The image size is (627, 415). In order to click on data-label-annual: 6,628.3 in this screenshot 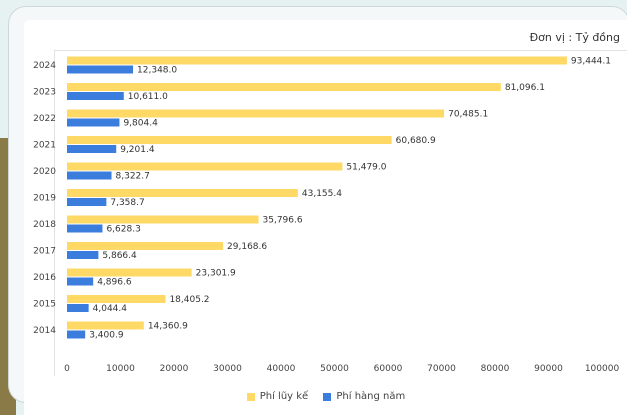, I will do `click(123, 230)`.